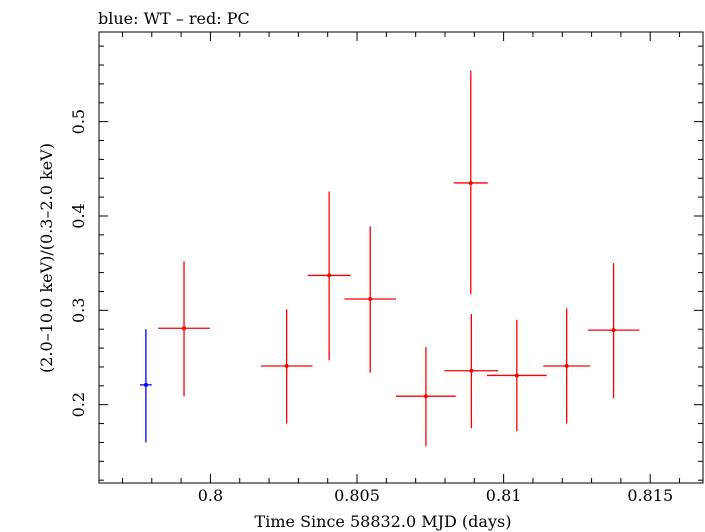 The height and width of the screenshot is (532, 705). I want to click on chart-title: blue: WT – red: PC, so click(174, 18).